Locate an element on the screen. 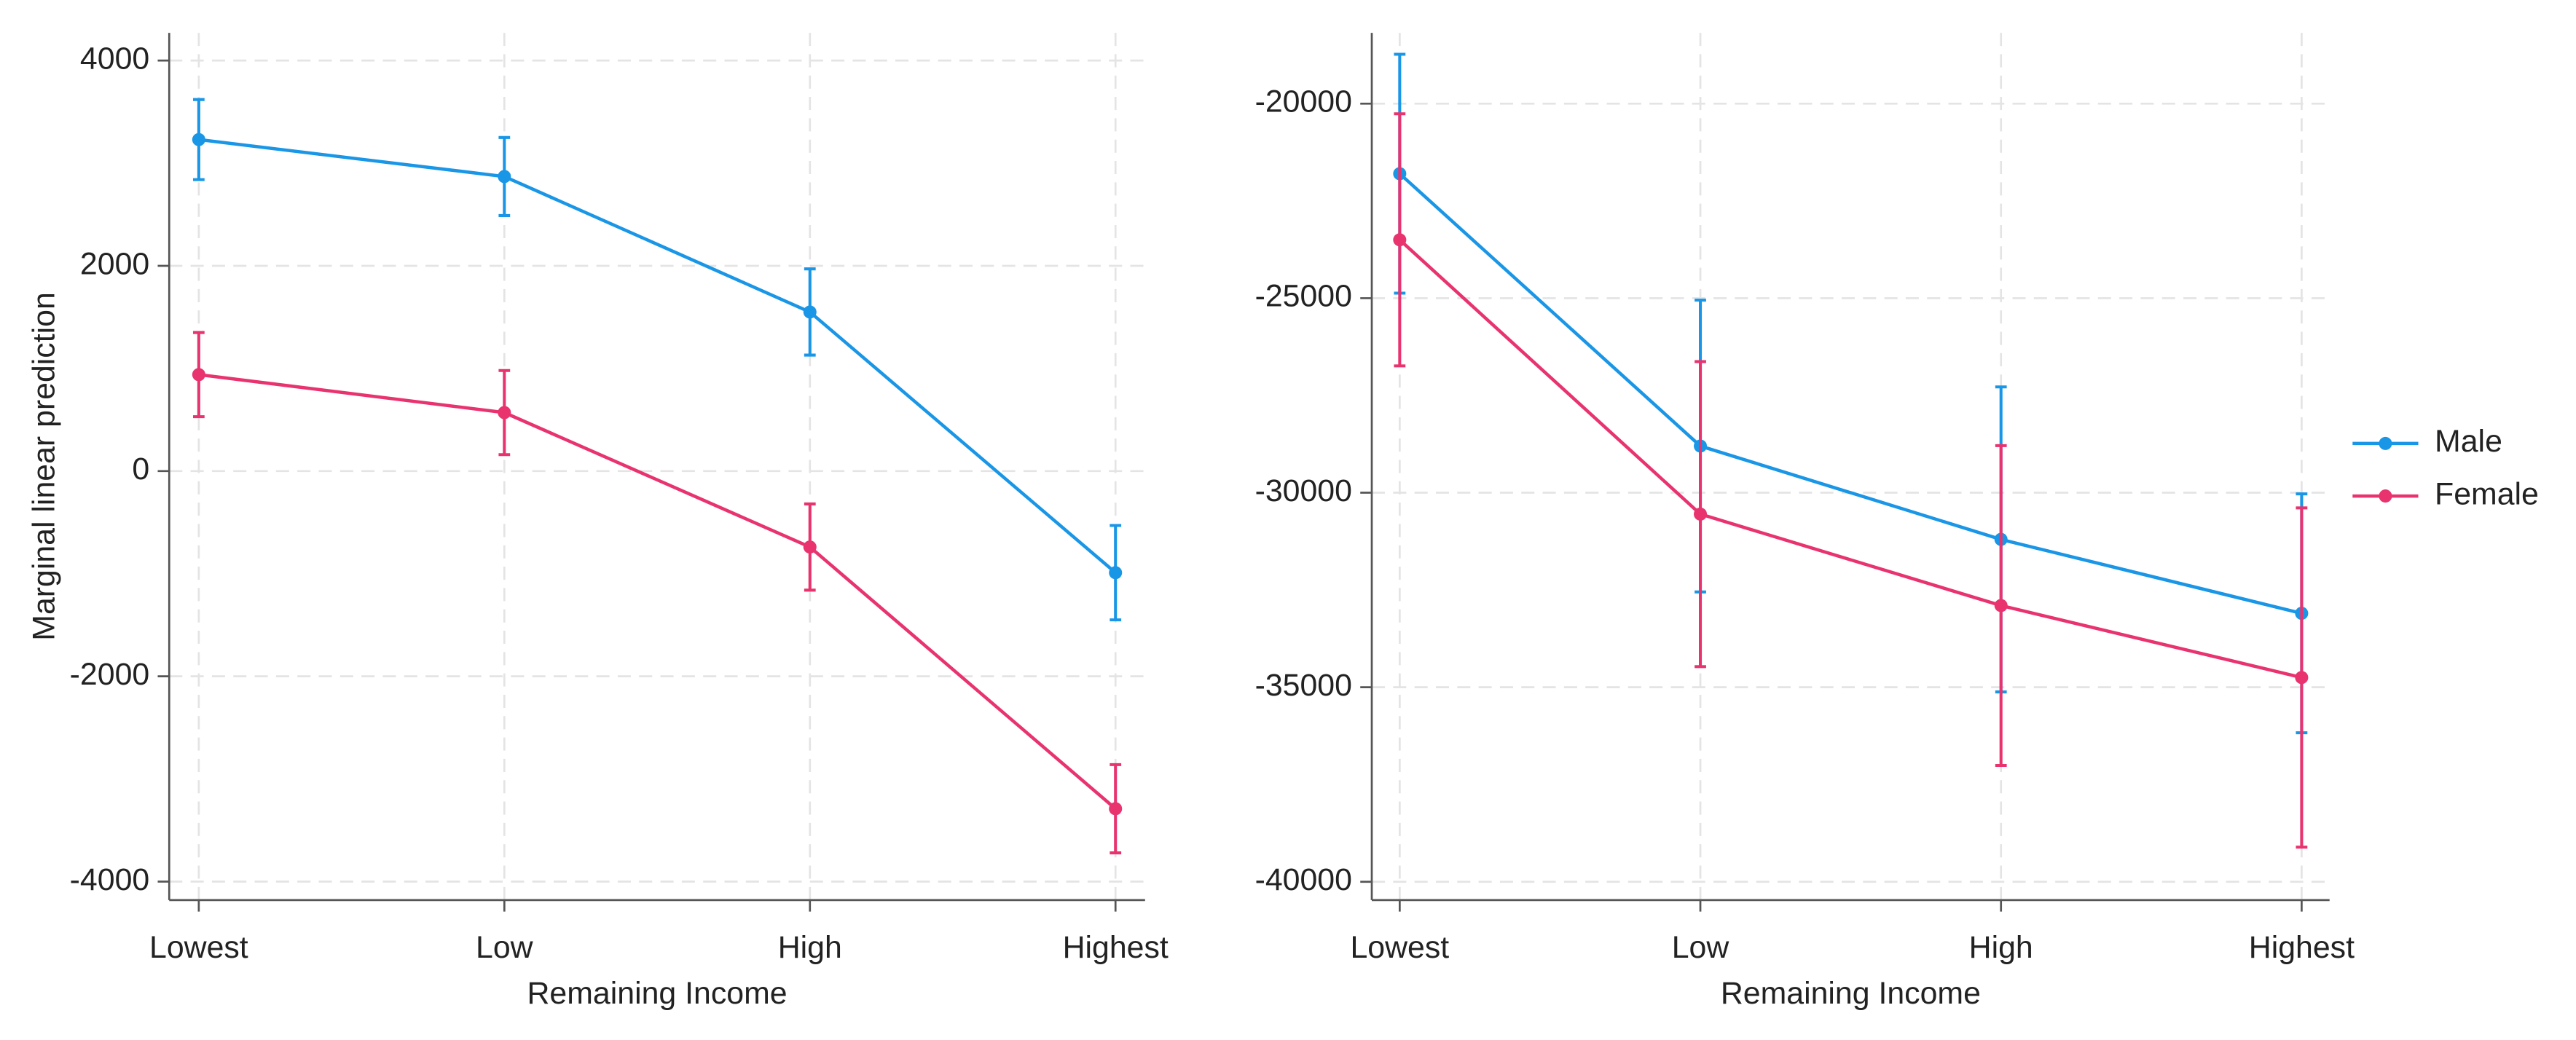  legend-label: Male is located at coordinates (2468, 441).